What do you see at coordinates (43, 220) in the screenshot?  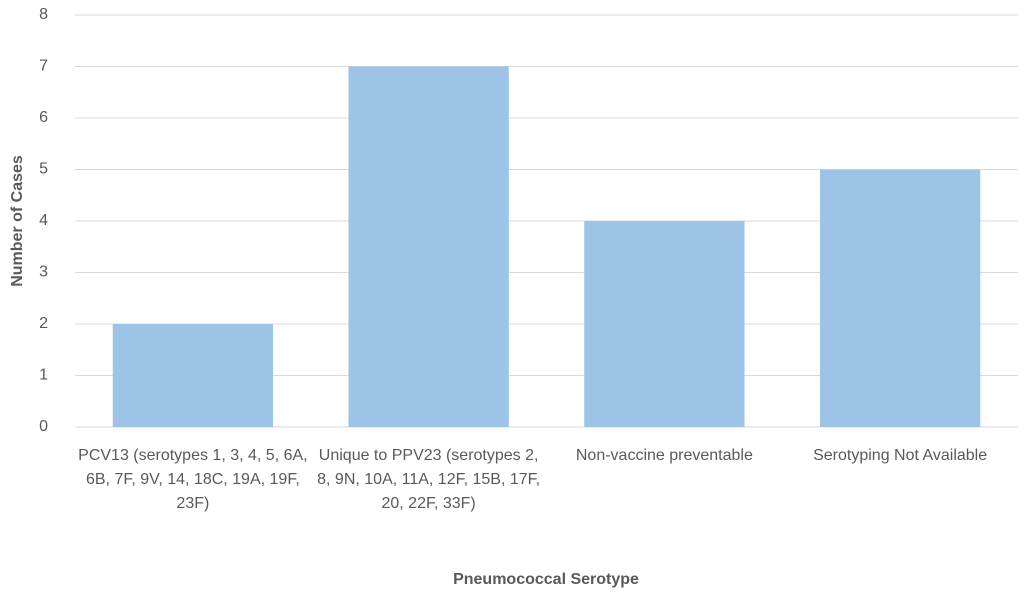 I see `y-tick-label: 4` at bounding box center [43, 220].